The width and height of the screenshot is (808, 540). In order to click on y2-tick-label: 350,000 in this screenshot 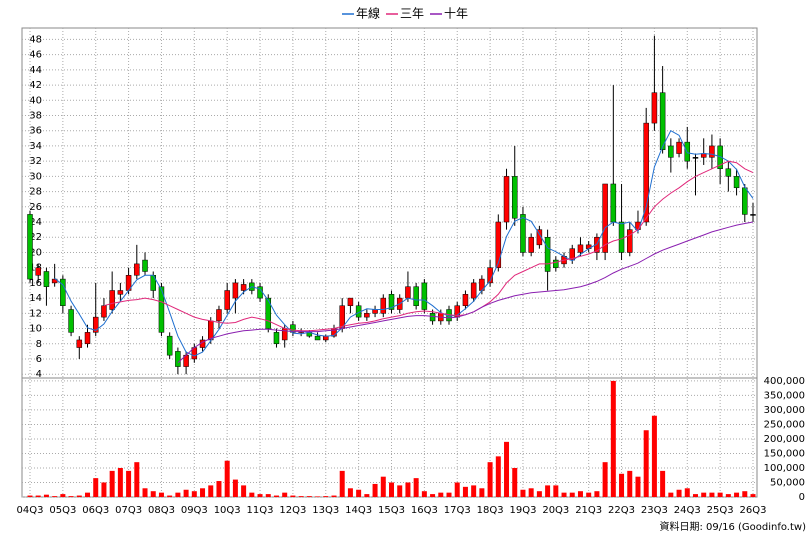, I will do `click(784, 395)`.